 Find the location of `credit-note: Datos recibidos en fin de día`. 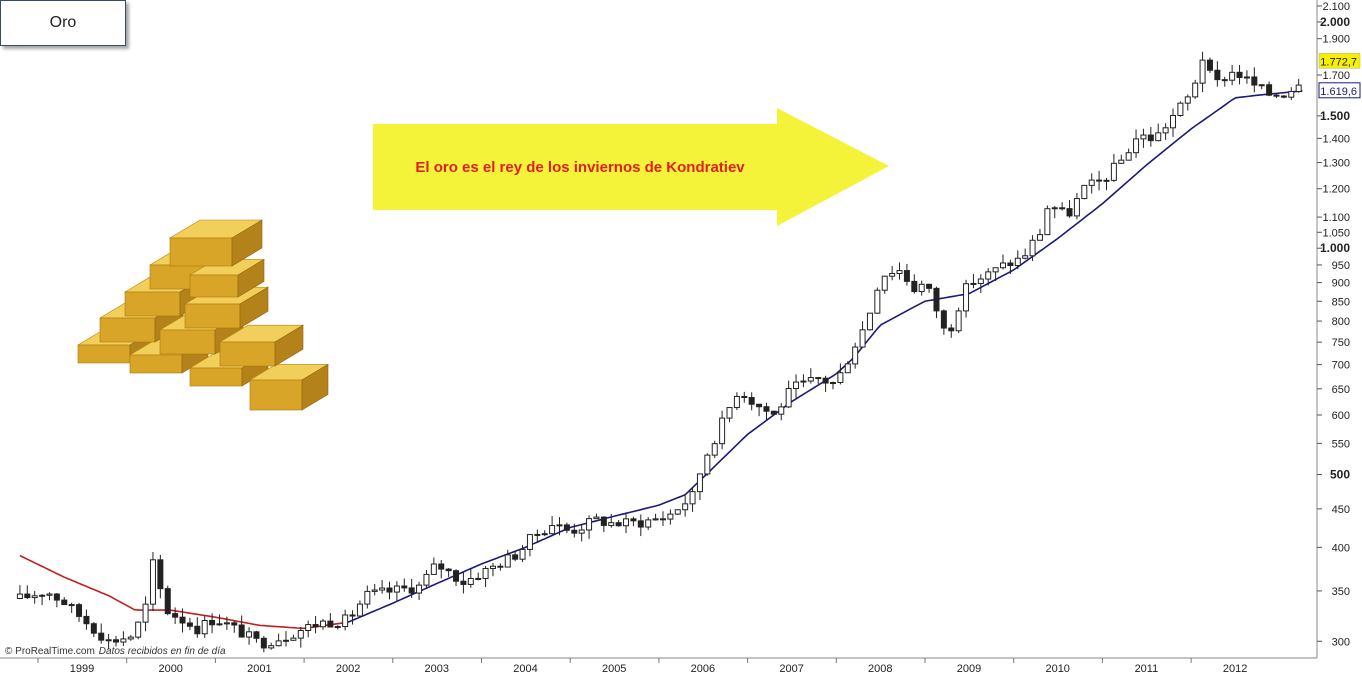

credit-note: Datos recibidos en fin de día is located at coordinates (162, 651).